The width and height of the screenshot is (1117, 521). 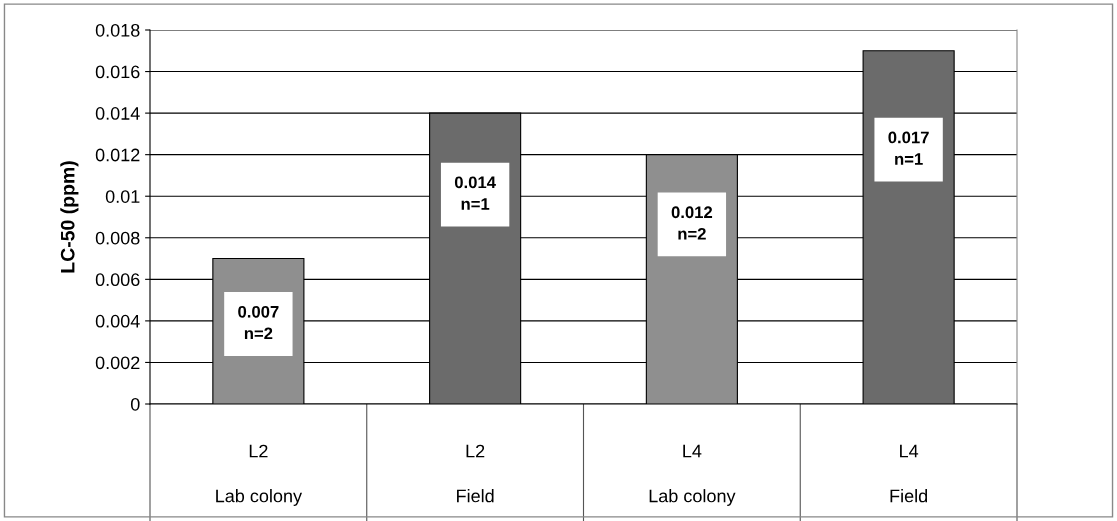 I want to click on y-tick-label: 0.014, so click(x=117, y=113).